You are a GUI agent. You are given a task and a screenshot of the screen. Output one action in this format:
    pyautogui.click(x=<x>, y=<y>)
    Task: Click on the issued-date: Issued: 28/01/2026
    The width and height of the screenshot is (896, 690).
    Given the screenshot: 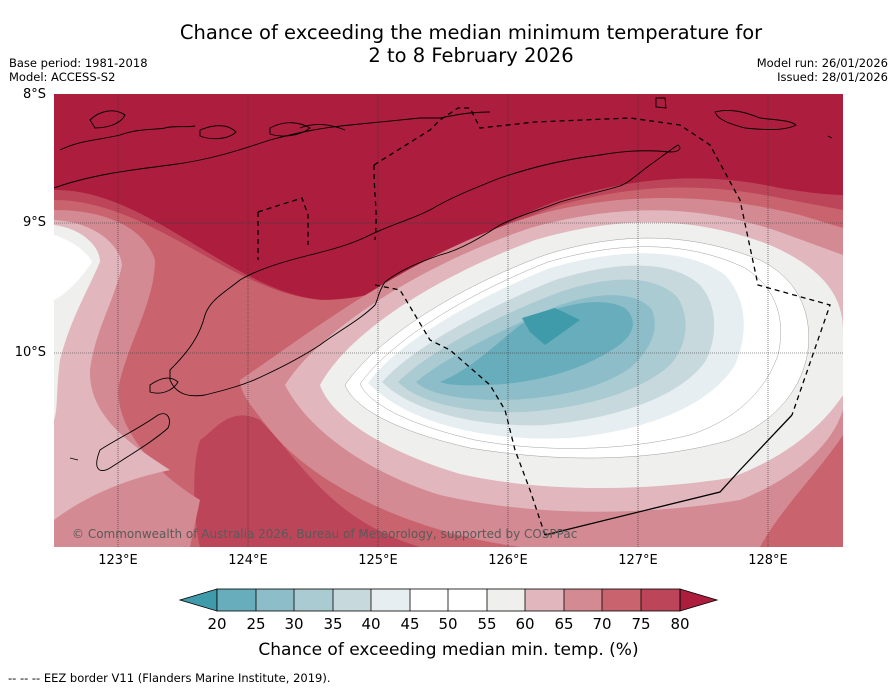 What is the action you would take?
    pyautogui.click(x=832, y=77)
    